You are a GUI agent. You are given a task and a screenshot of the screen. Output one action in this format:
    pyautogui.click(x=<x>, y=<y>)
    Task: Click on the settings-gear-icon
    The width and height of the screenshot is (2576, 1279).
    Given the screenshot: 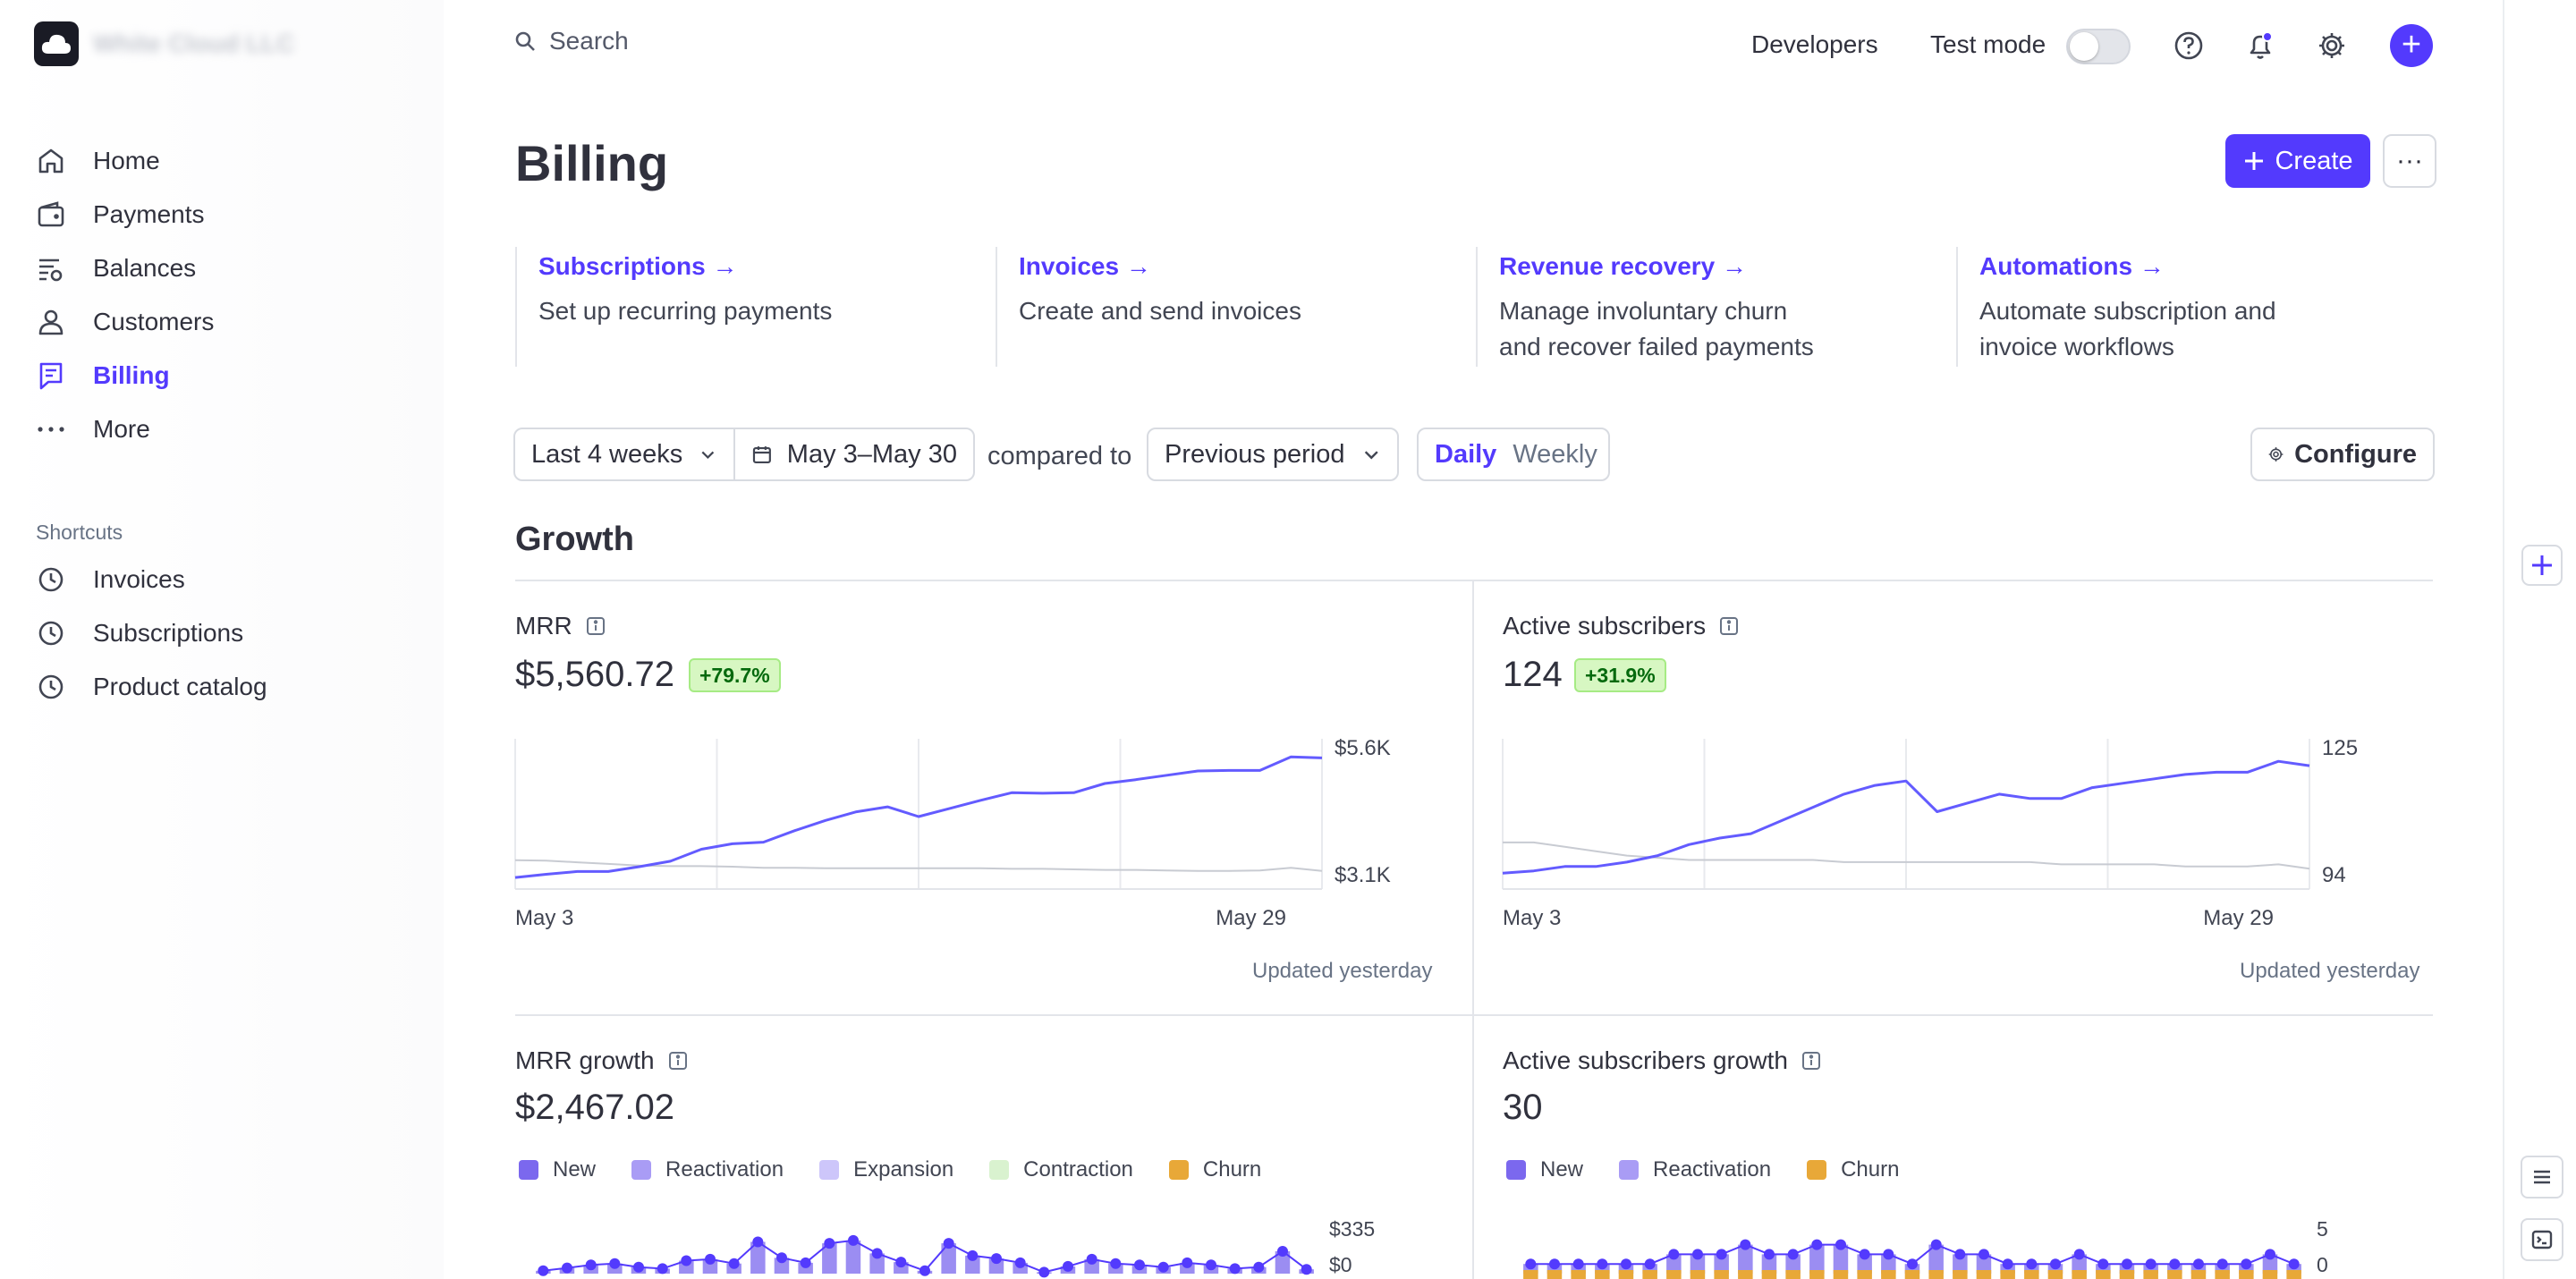 What is the action you would take?
    pyautogui.click(x=2332, y=46)
    